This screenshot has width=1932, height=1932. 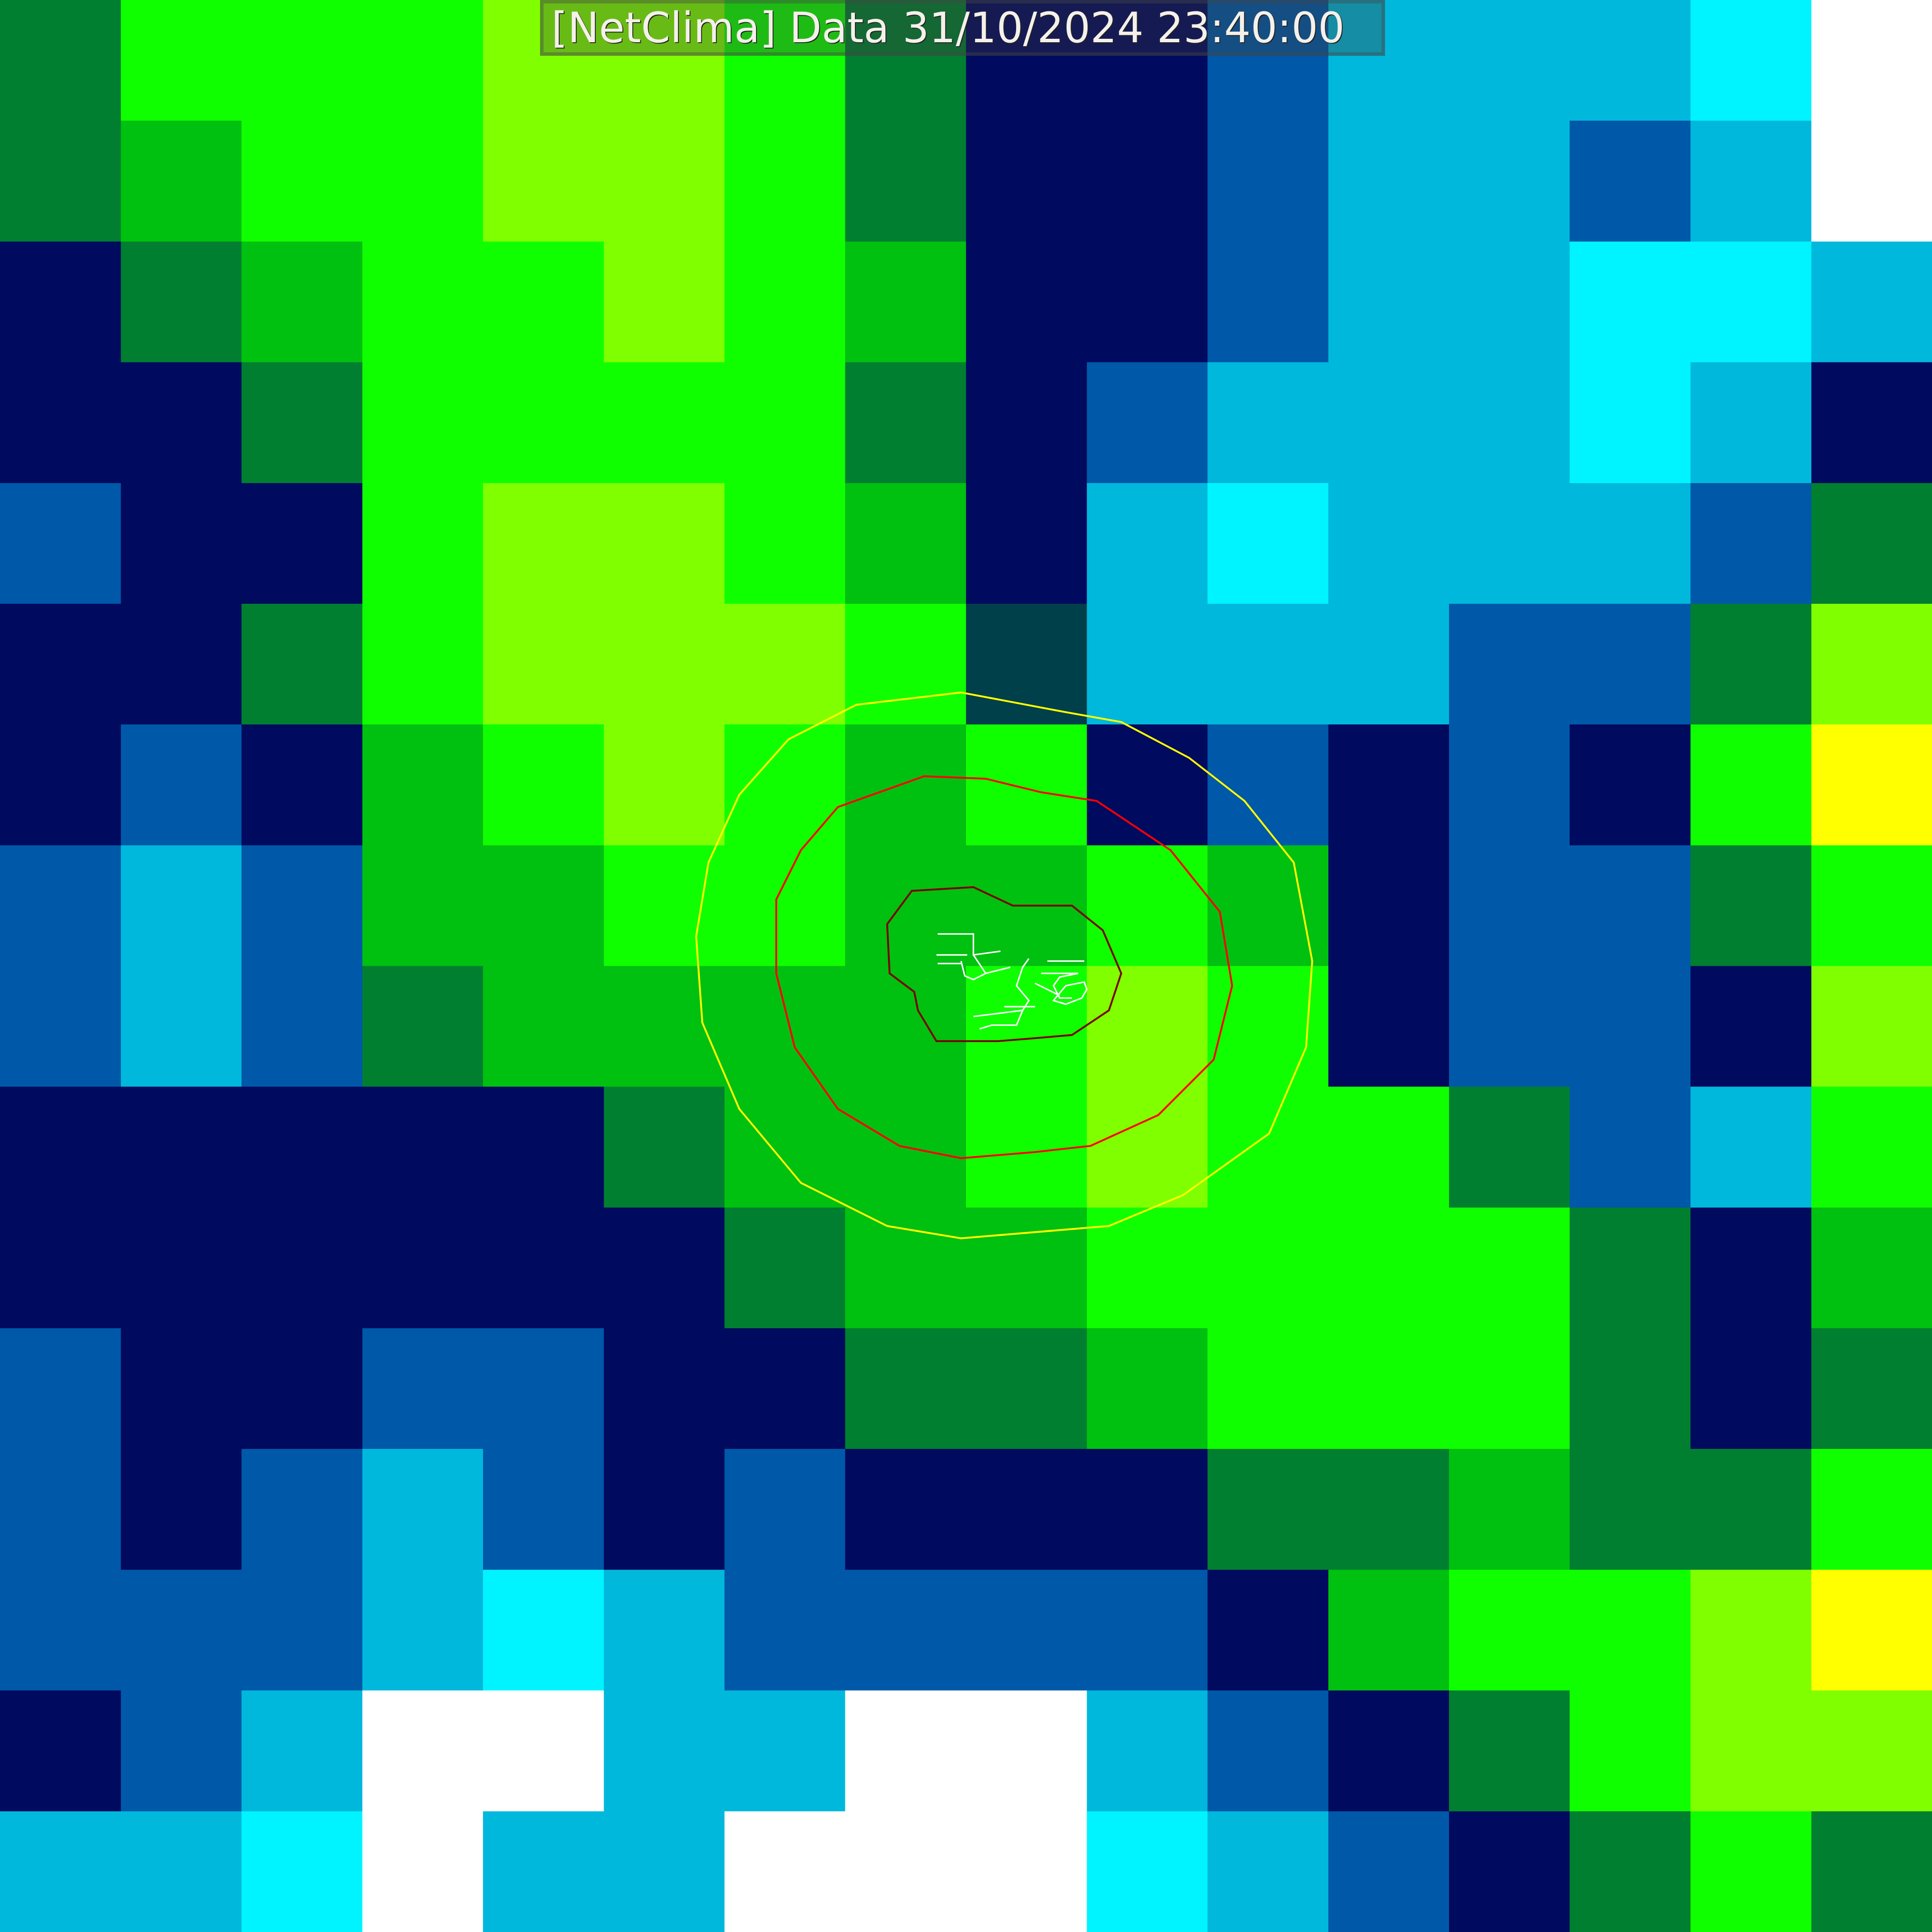 I want to click on contour-overlay, so click(x=1004, y=965).